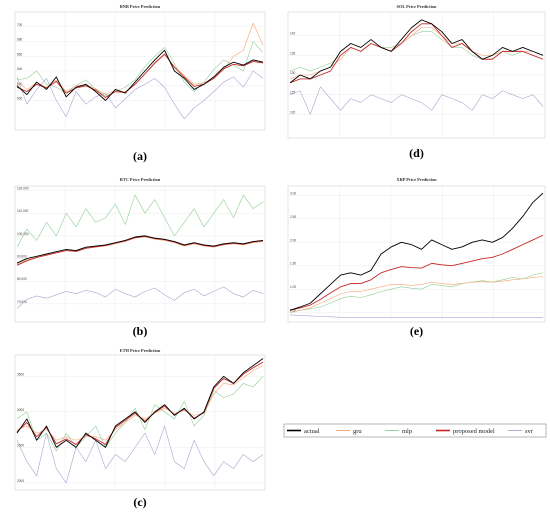  Describe the element at coordinates (20, 54) in the screenshot. I see `bnb-ytick-label: 660` at that location.